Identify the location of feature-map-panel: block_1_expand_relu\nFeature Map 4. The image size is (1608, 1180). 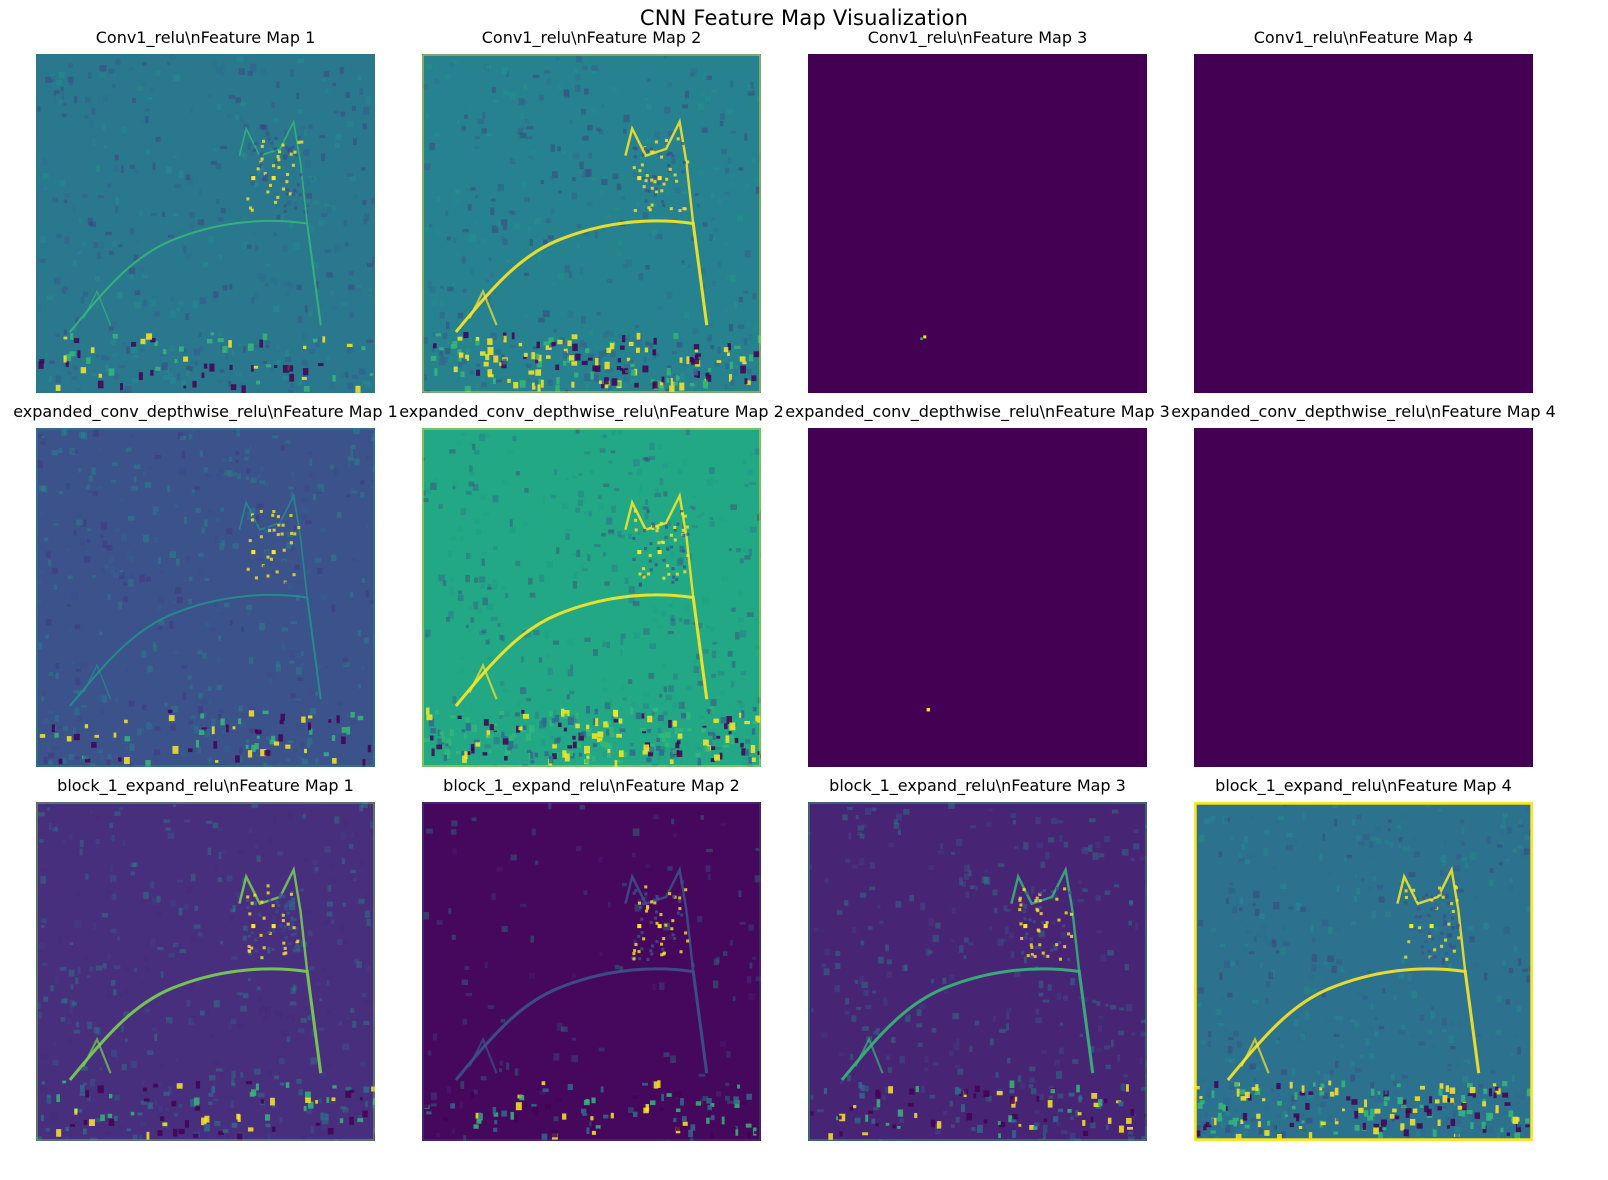
(1363, 958).